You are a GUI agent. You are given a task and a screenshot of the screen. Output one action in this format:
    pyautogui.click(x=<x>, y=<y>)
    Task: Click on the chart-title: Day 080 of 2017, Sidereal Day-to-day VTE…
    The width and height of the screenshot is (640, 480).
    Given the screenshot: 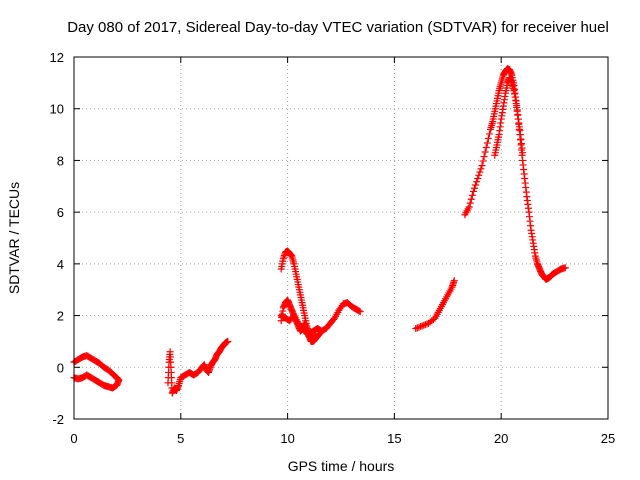 What is the action you would take?
    pyautogui.click(x=338, y=27)
    